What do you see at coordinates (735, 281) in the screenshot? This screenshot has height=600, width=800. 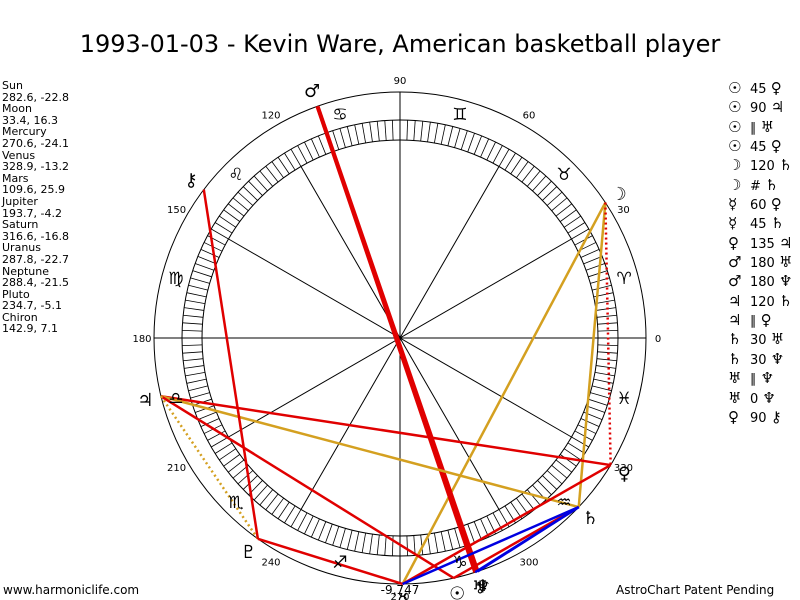 I see `aspect-planet-1: ♂` at bounding box center [735, 281].